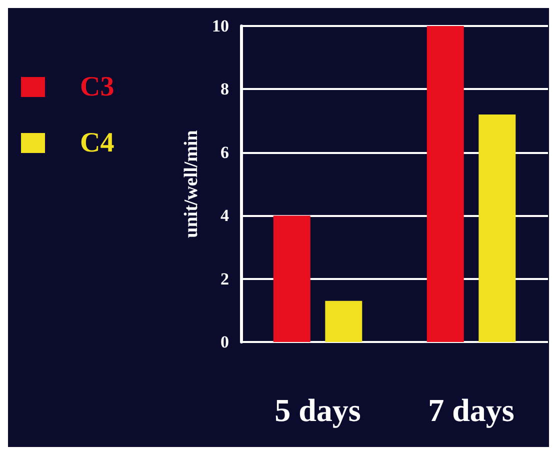 The height and width of the screenshot is (455, 557). What do you see at coordinates (225, 216) in the screenshot?
I see `y-tick-label: 4` at bounding box center [225, 216].